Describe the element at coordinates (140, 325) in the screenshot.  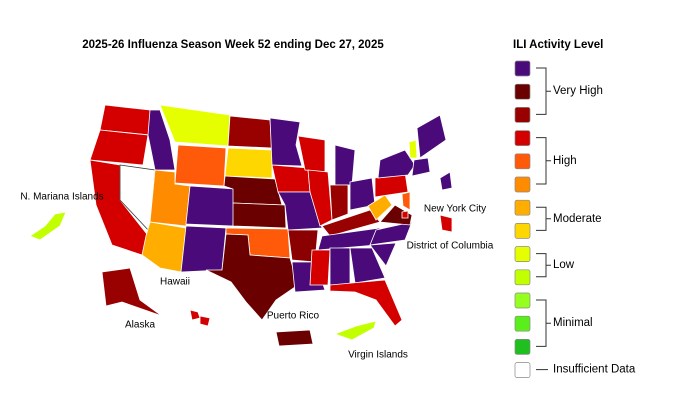
I see `map-label: Alaska` at that location.